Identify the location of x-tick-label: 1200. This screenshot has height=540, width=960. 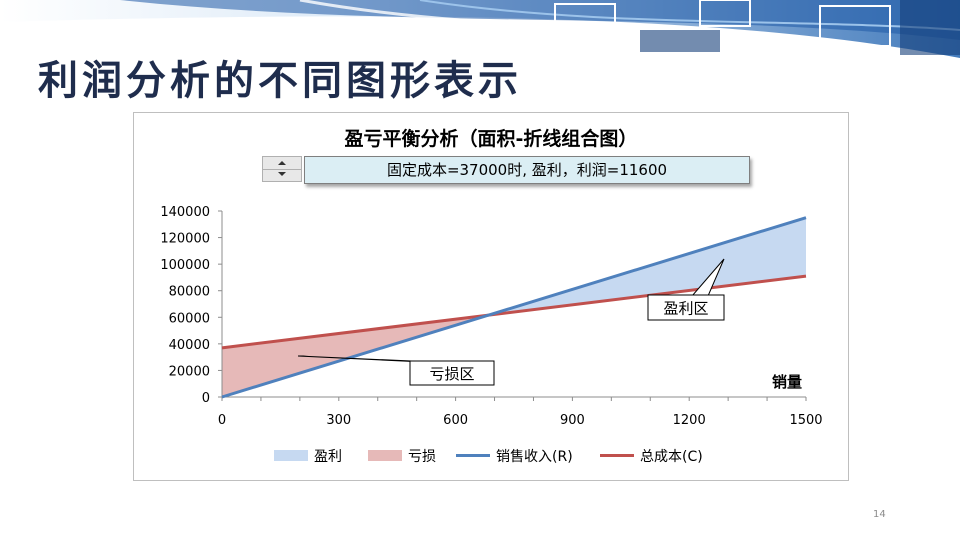
(689, 420).